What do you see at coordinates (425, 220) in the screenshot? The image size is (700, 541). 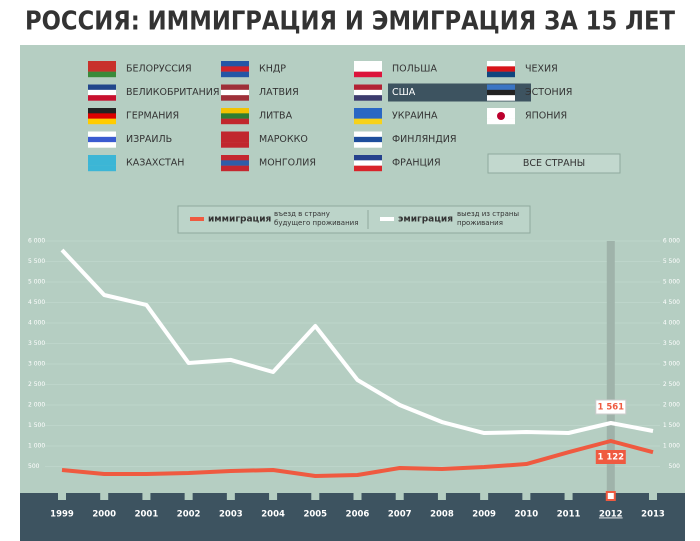 I see `legend-label: эмиграция` at bounding box center [425, 220].